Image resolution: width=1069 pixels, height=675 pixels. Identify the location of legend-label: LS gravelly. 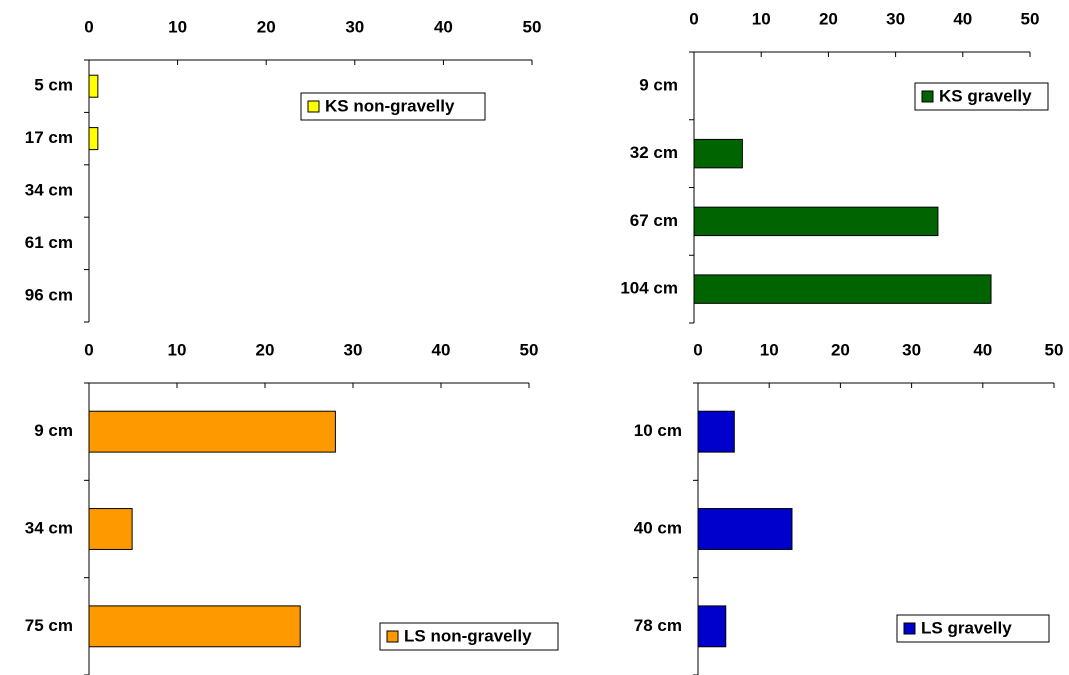
(966, 627).